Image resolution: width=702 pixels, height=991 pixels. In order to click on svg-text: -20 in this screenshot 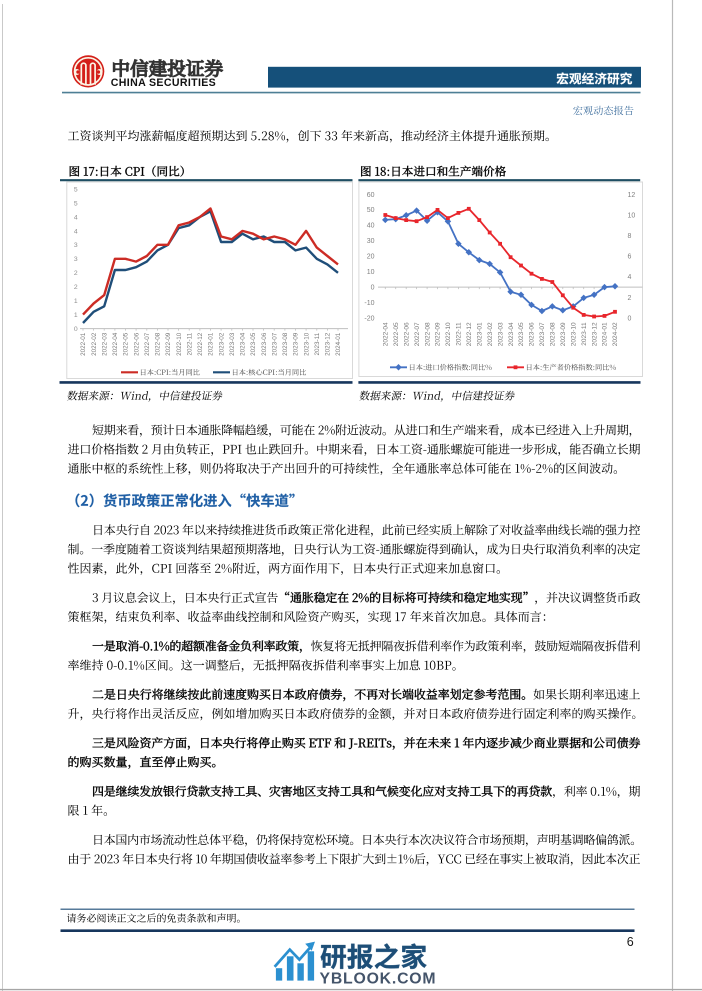, I will do `click(369, 318)`.